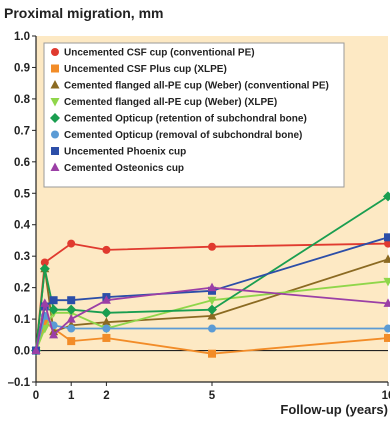 This screenshot has width=390, height=426. I want to click on legend-label: Uncemented CSF cup (conventional PE), so click(159, 53).